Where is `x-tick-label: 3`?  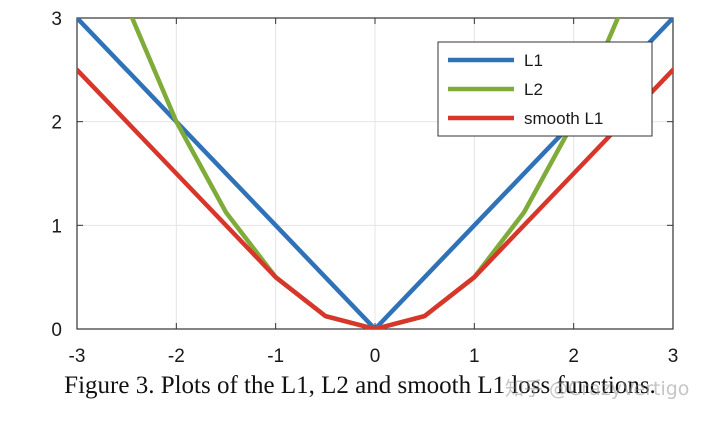 x-tick-label: 3 is located at coordinates (673, 356).